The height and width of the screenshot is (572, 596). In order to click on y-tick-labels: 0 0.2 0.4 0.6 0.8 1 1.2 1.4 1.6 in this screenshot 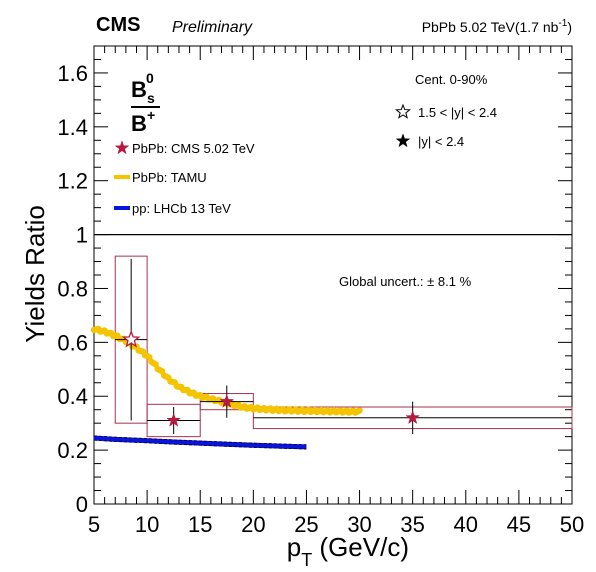, I will do `click(72, 289)`.